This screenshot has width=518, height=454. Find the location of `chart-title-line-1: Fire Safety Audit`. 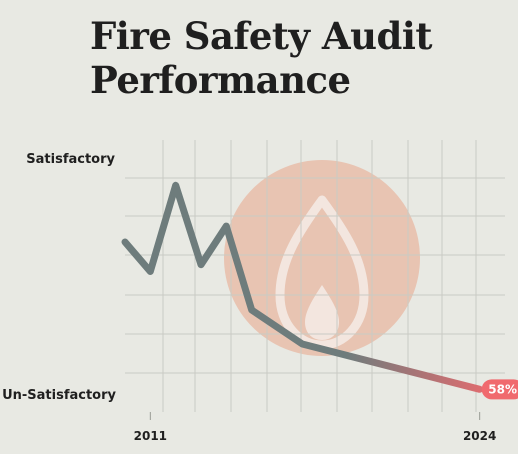

chart-title-line-1: Fire Safety Audit is located at coordinates (261, 36).